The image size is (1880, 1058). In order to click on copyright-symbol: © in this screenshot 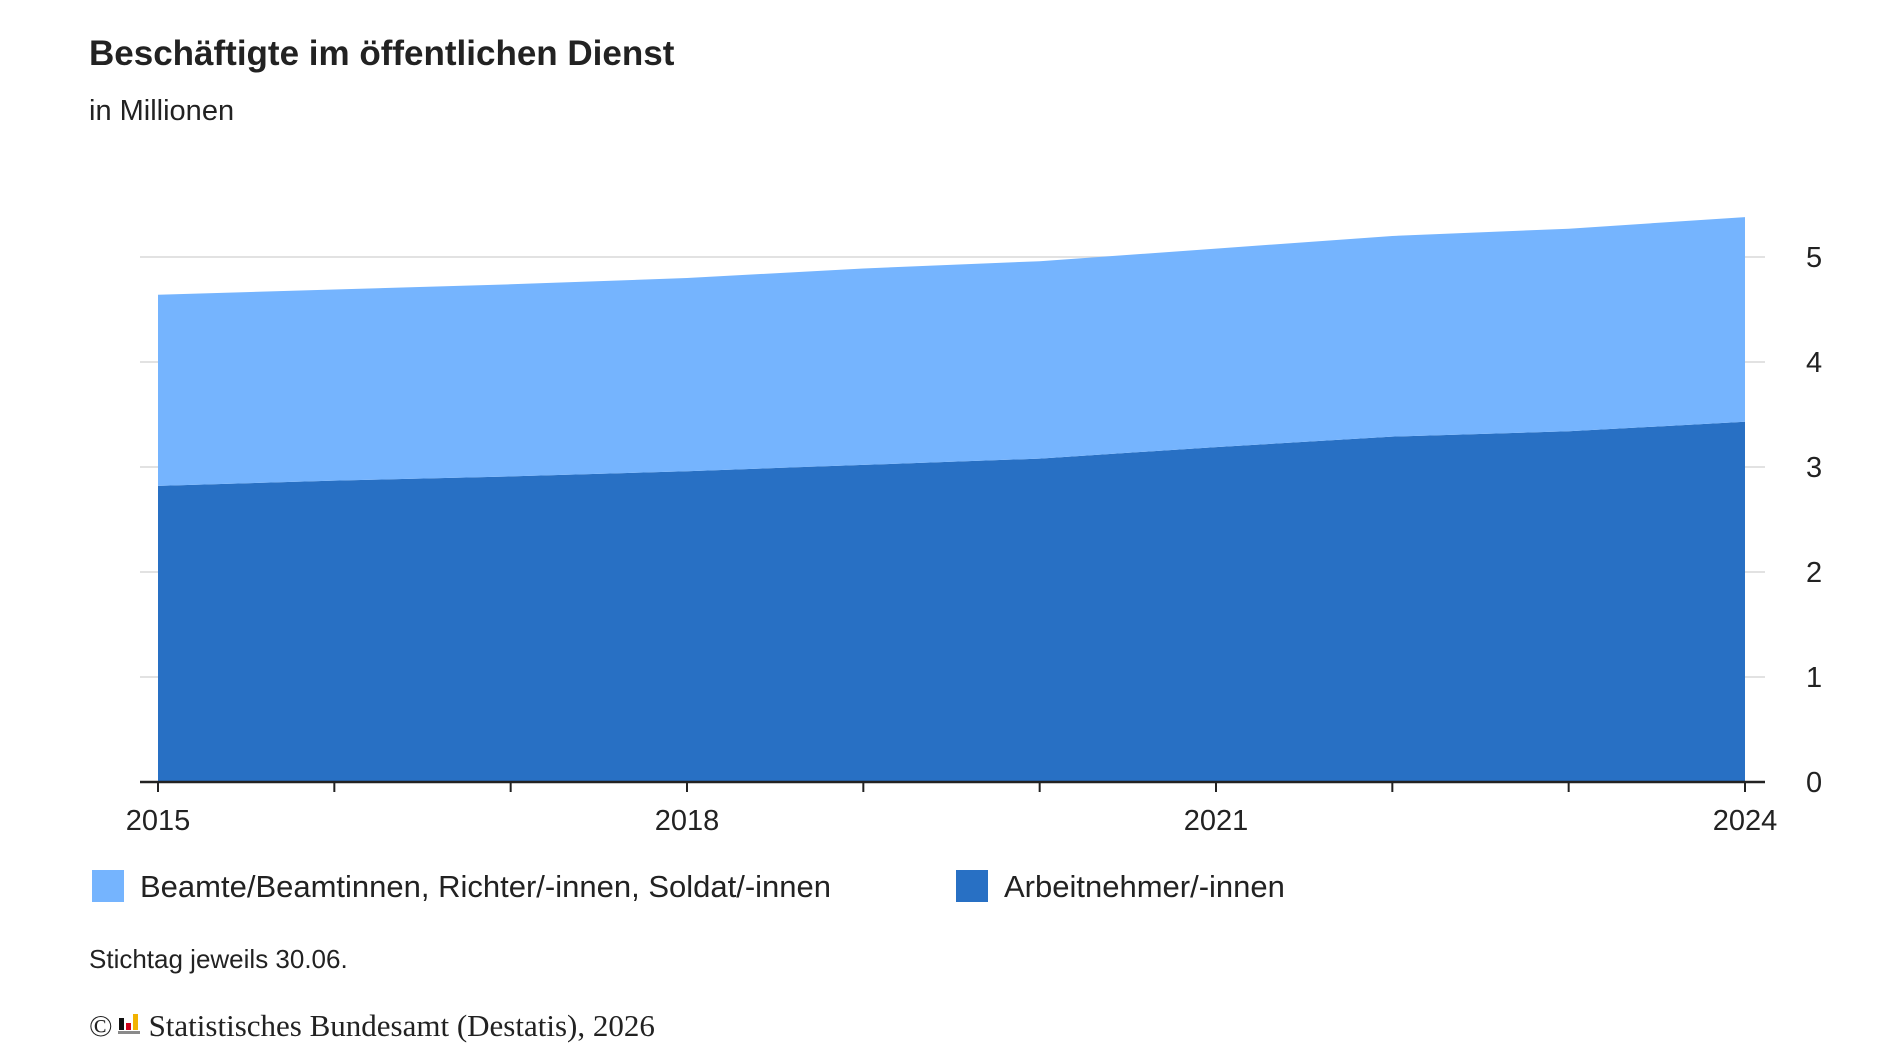, I will do `click(101, 1025)`.